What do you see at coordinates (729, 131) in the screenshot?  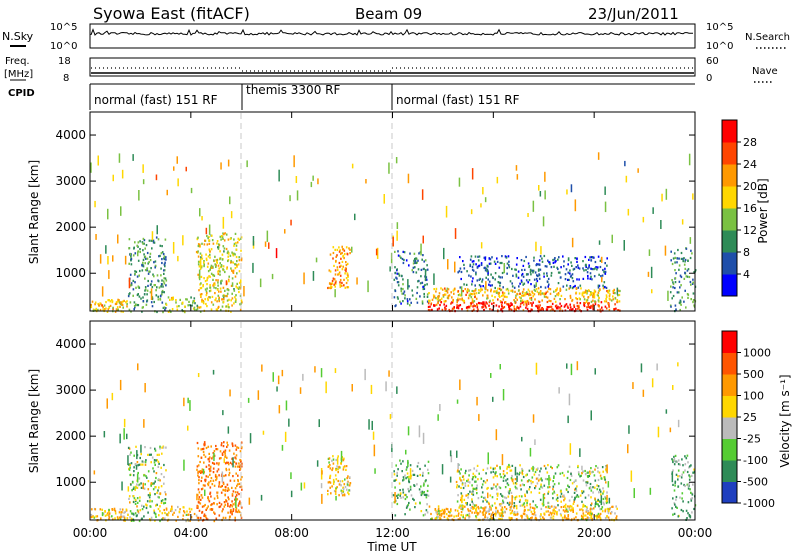 I see `power-colorbar-swatch` at bounding box center [729, 131].